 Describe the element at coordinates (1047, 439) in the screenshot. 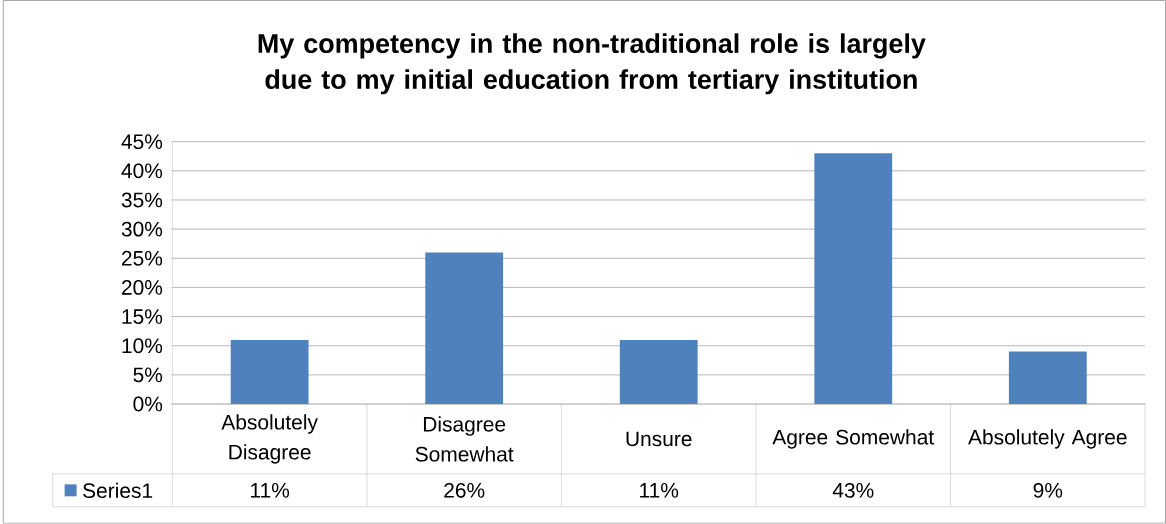

I see `x-tick-label: Absolutely Agree` at that location.